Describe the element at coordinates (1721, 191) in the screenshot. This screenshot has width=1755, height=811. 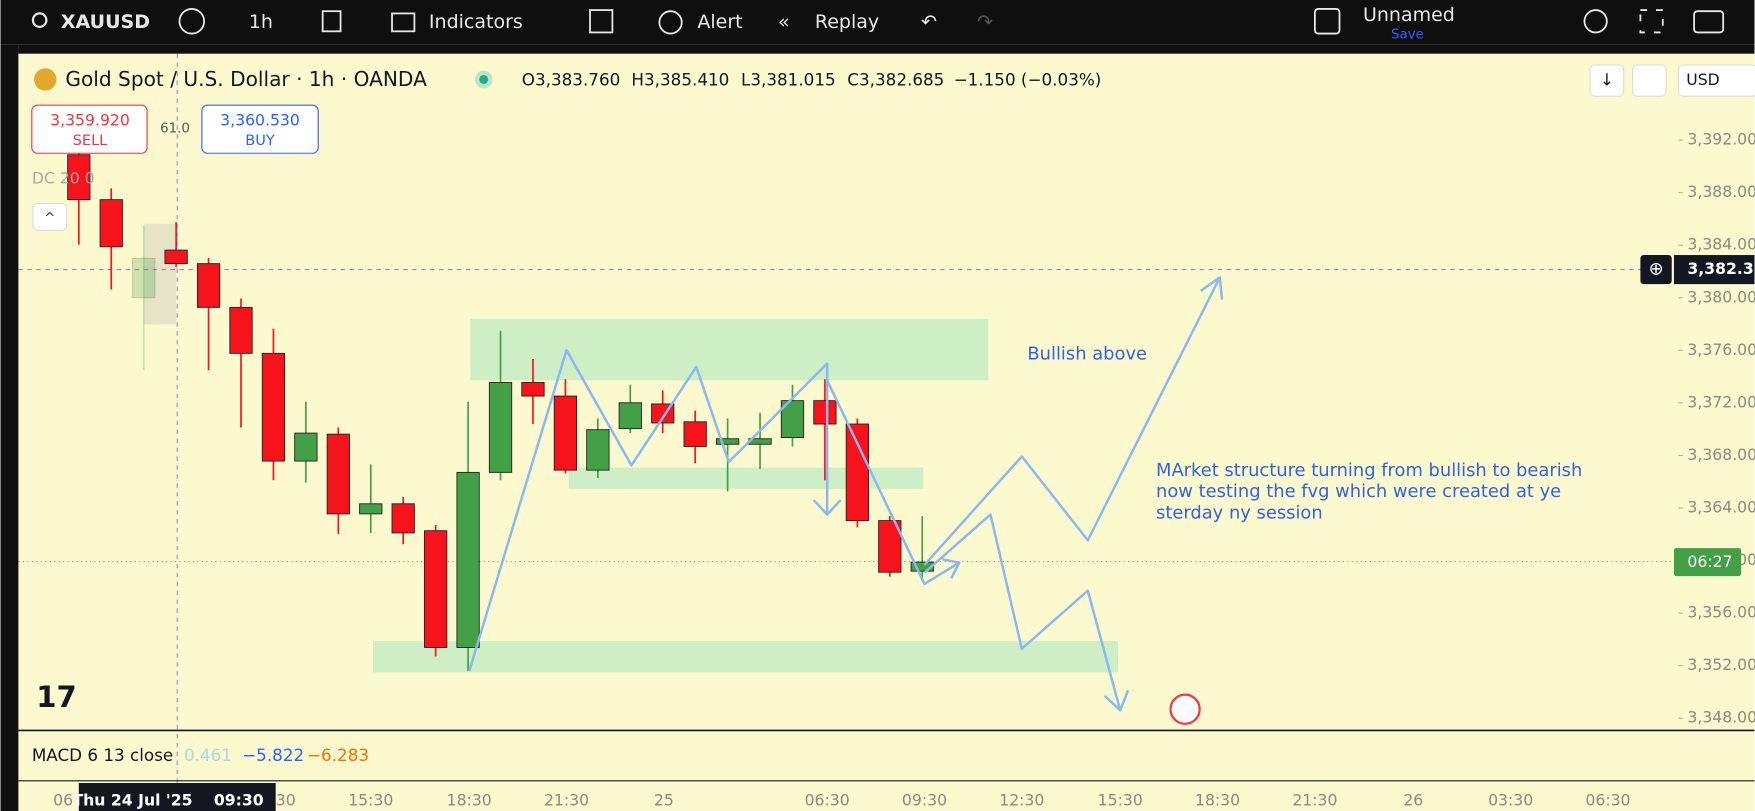
I see `y-tick-label: 3,388.00` at that location.